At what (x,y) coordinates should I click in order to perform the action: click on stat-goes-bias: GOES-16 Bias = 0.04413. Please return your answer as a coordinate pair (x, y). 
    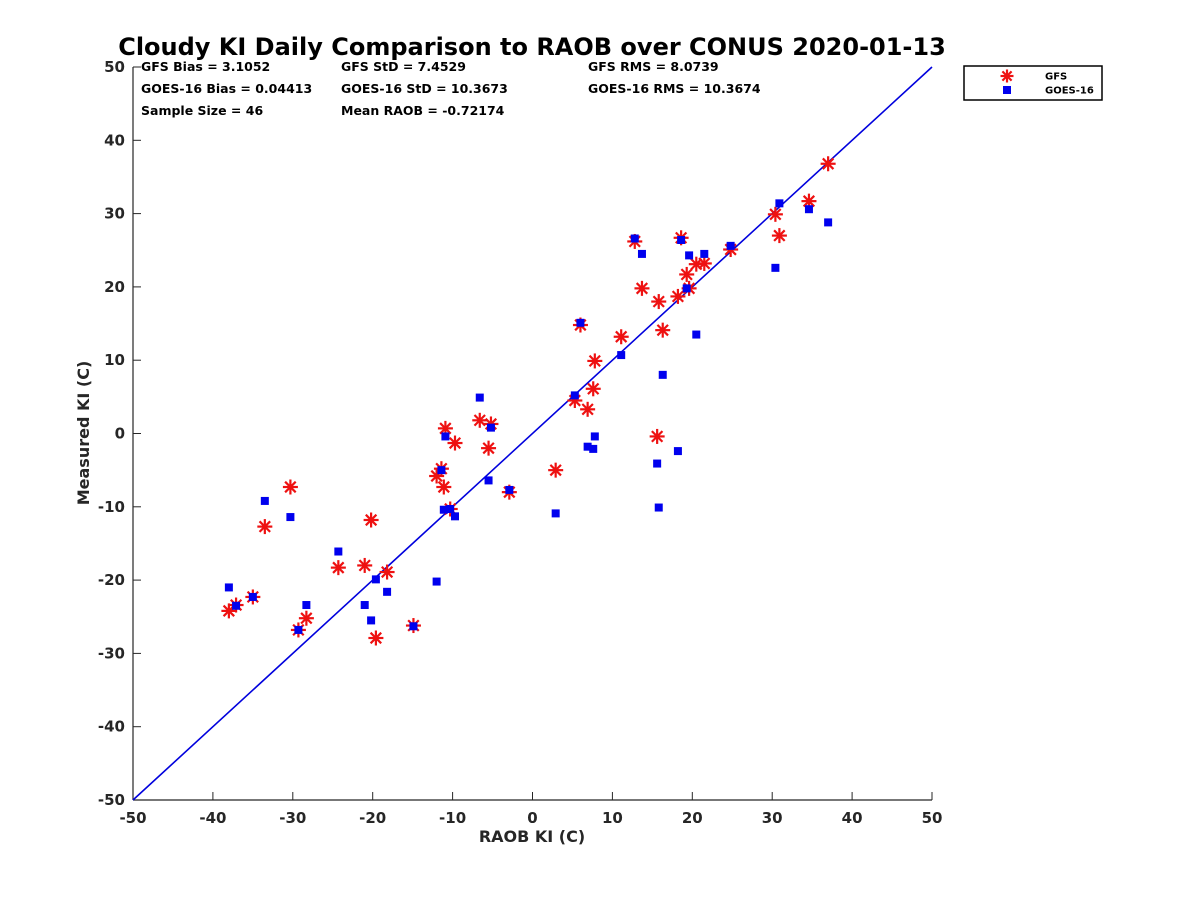
    Looking at the image, I should click on (226, 88).